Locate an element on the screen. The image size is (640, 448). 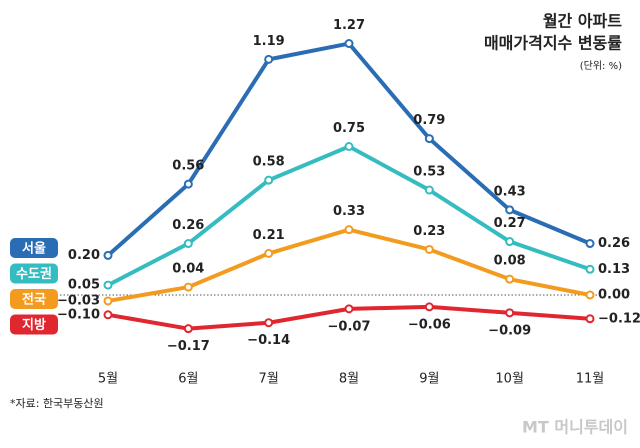
data-label: 0.00 is located at coordinates (614, 295).